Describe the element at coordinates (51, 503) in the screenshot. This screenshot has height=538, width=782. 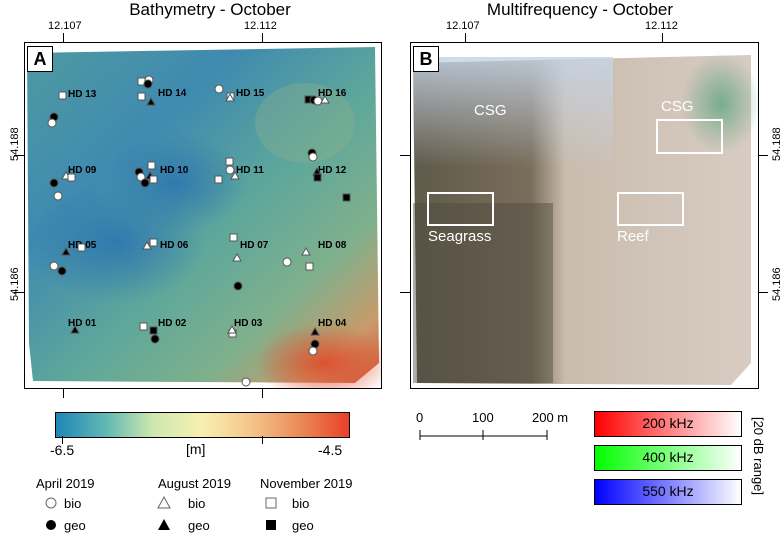
I see `legend-bio-circle` at that location.